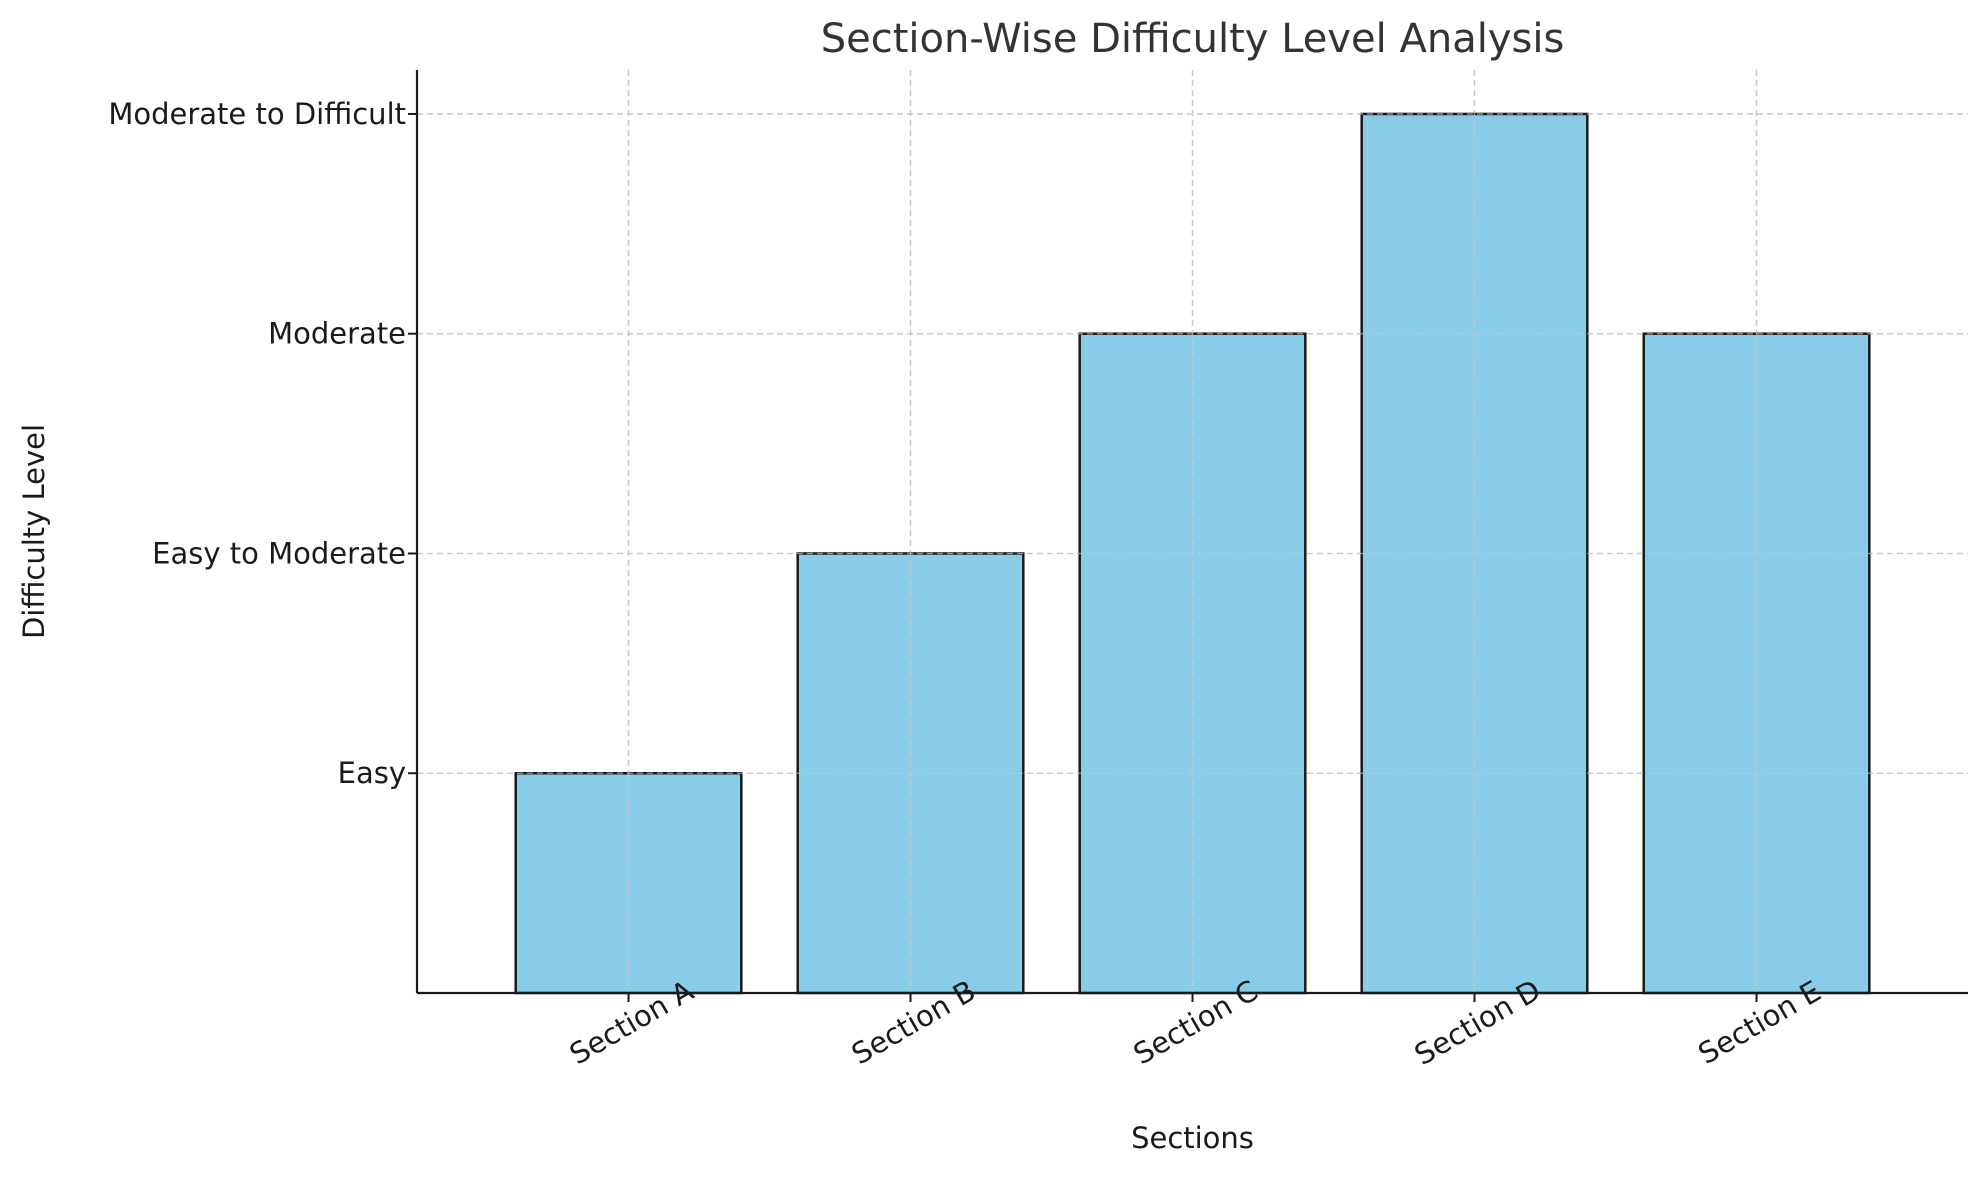 This screenshot has height=1177, width=1986. Describe the element at coordinates (257, 114) in the screenshot. I see `y-tick-label: Moderate to Difficult` at that location.